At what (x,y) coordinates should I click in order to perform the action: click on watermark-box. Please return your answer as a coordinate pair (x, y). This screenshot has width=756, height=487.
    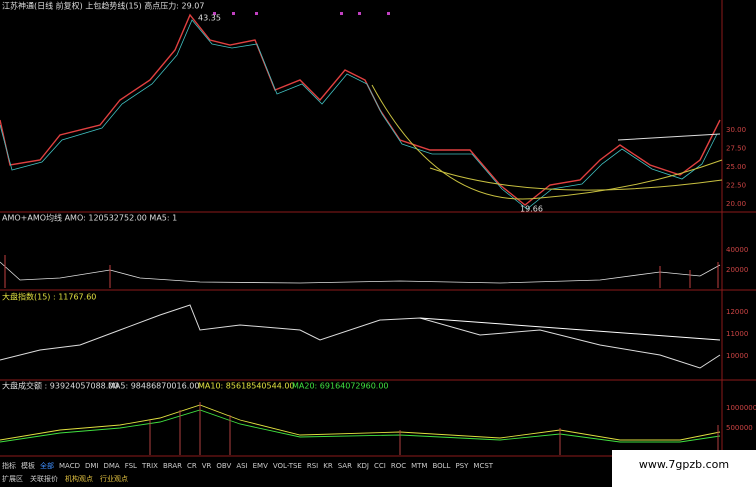
    Looking at the image, I should click on (684, 468).